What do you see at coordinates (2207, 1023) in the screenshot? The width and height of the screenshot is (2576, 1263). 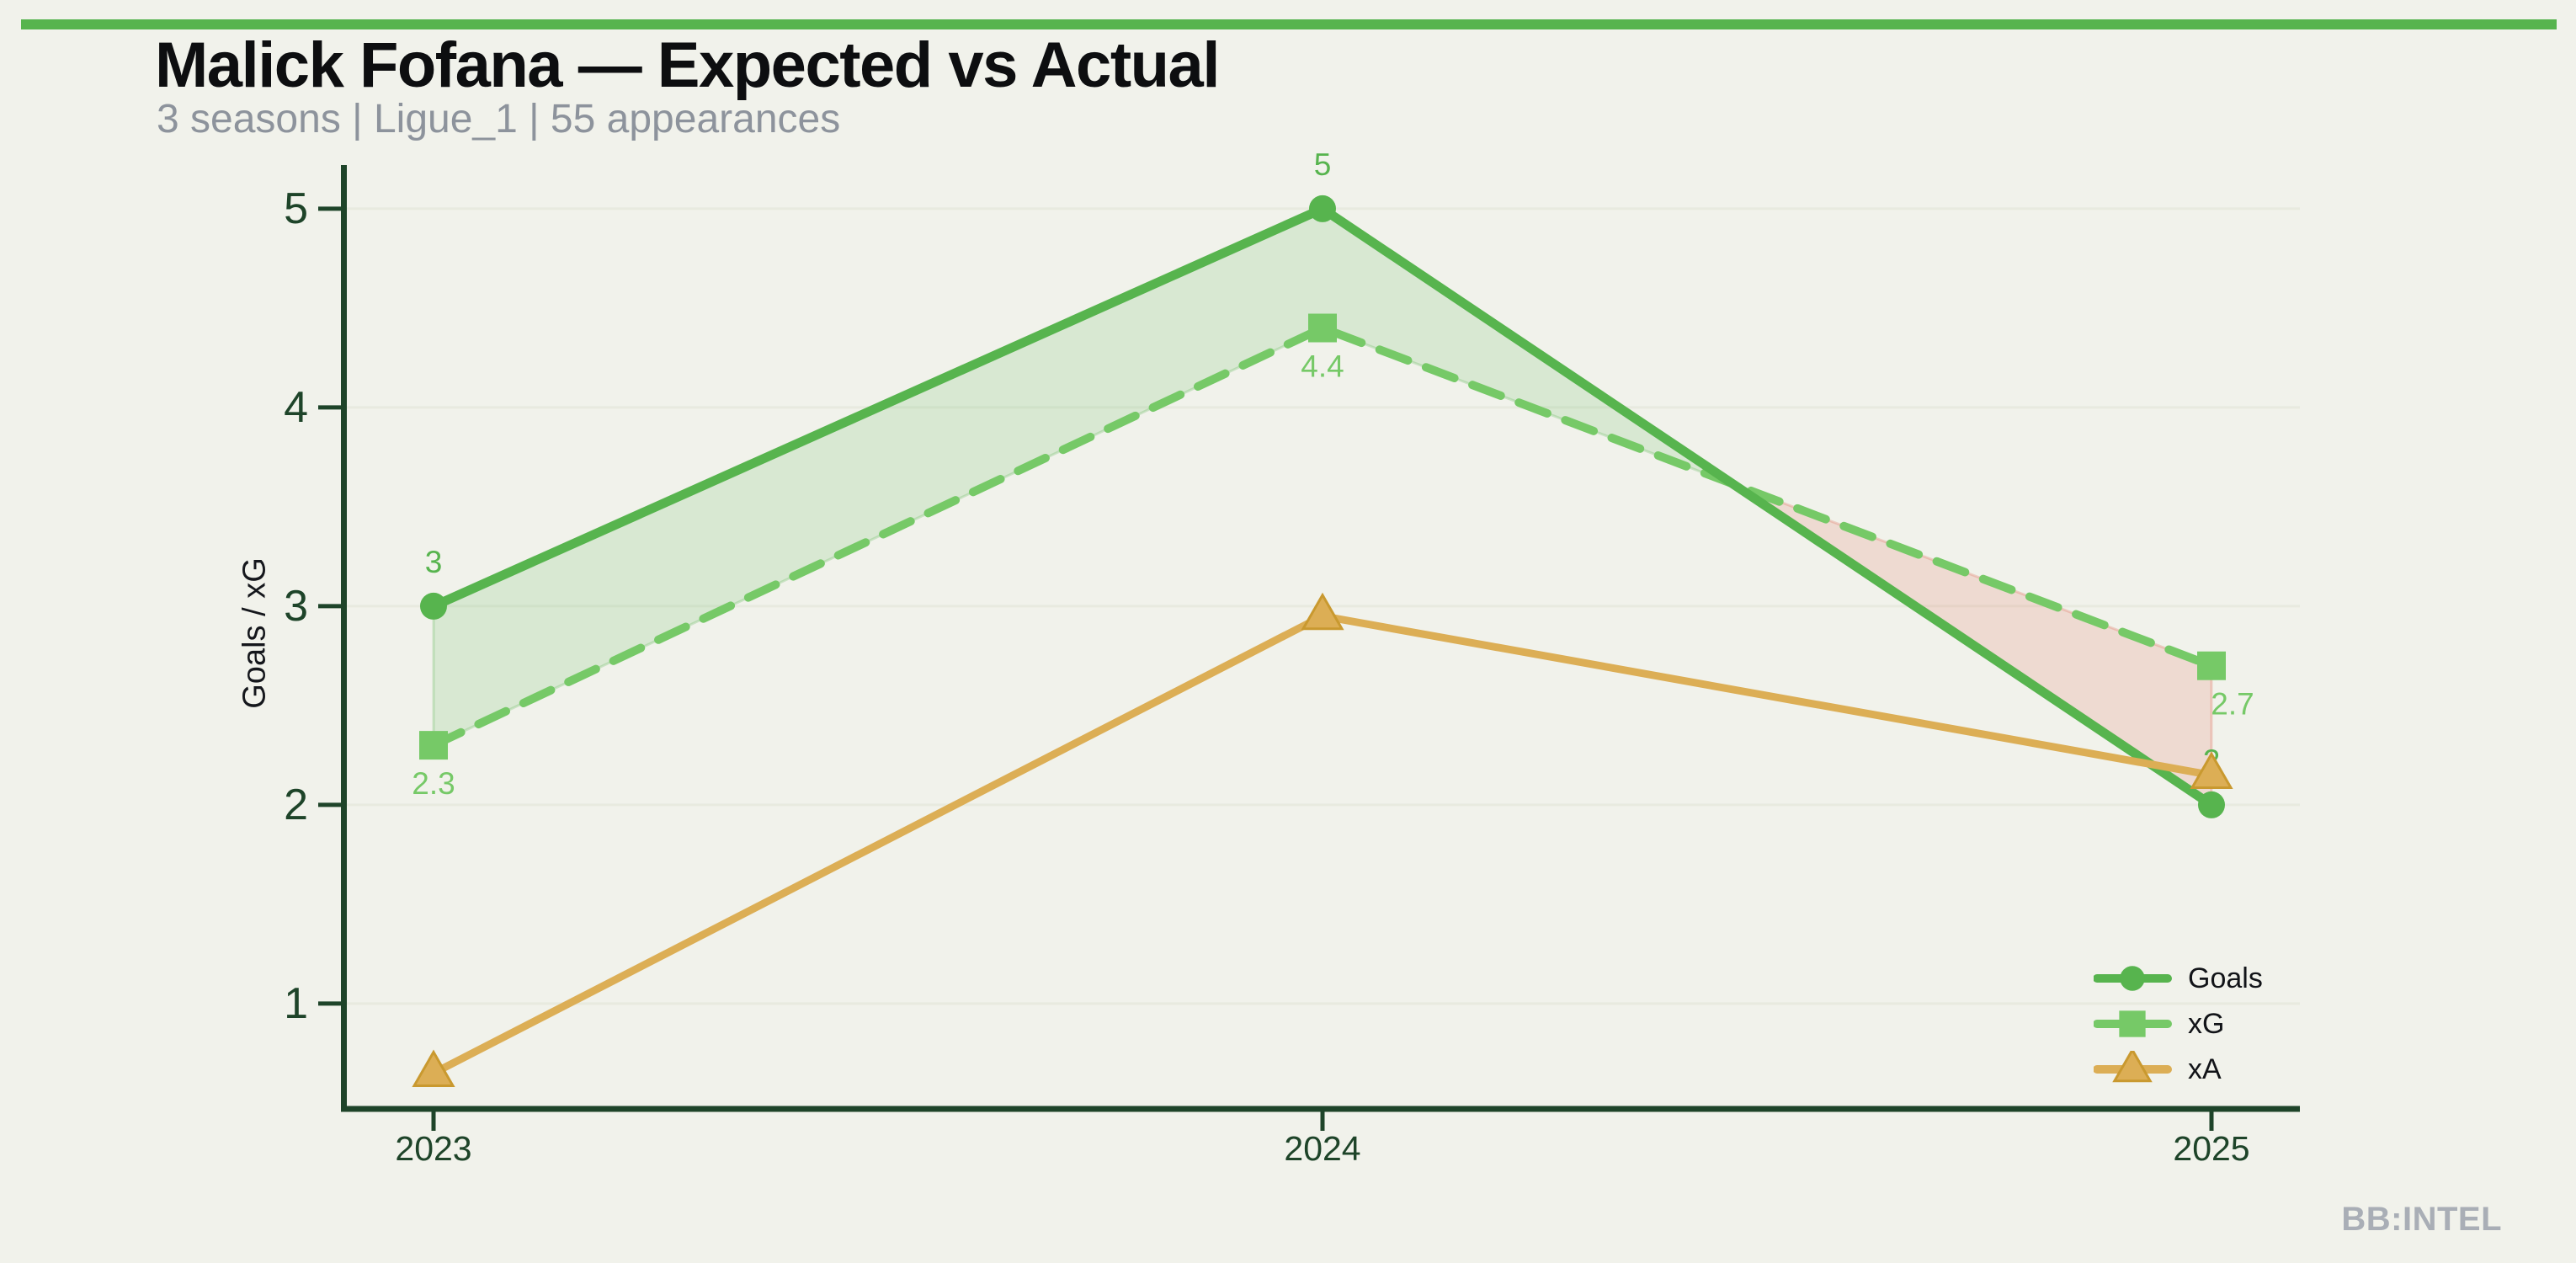 I see `legend-label-xg: xG` at bounding box center [2207, 1023].